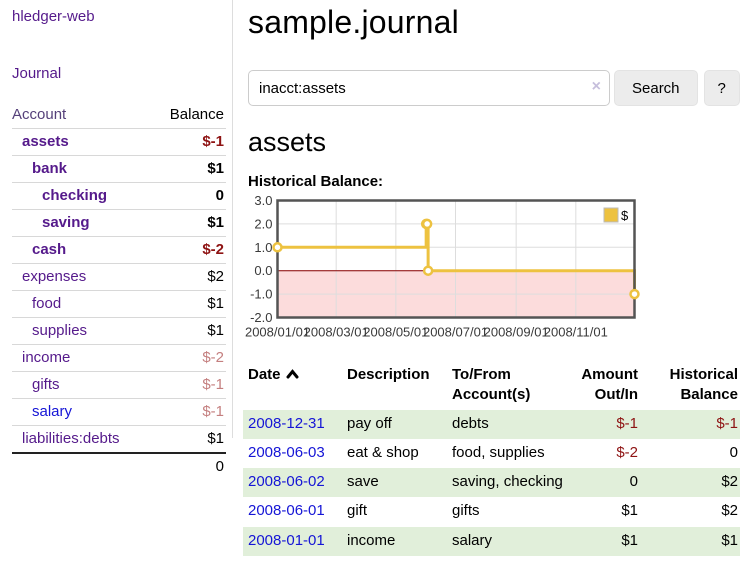 The image size is (742, 582). What do you see at coordinates (286, 452) in the screenshot?
I see `transaction-date-link: 2008-06-03` at bounding box center [286, 452].